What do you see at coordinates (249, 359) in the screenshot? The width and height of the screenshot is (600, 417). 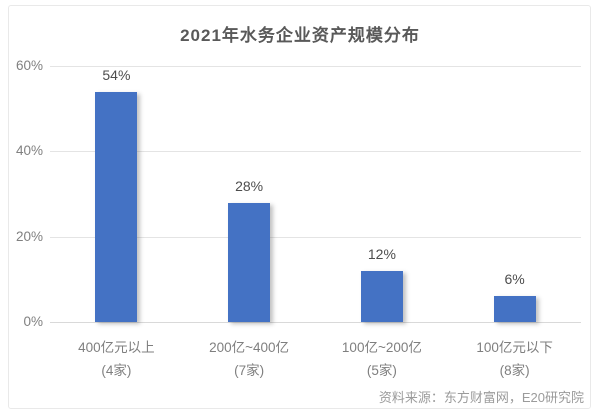 I see `x-axis-category-label: 200亿~400亿 (7家)` at bounding box center [249, 359].